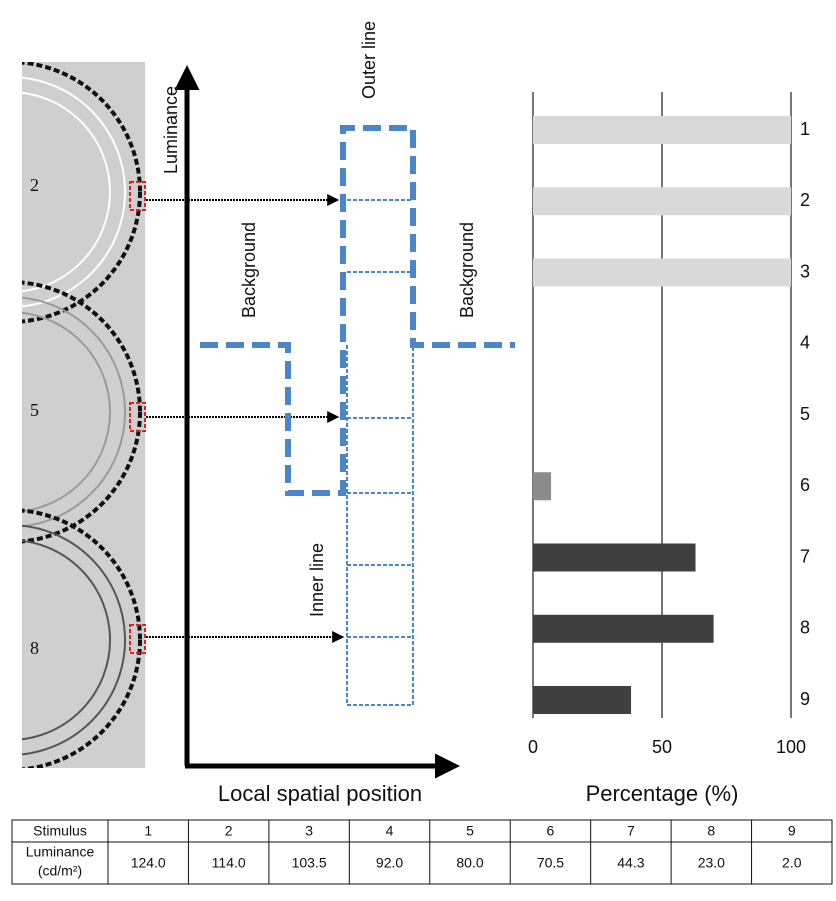 Image resolution: width=836 pixels, height=901 pixels. Describe the element at coordinates (317, 580) in the screenshot. I see `diagram-label: Inner line` at that location.